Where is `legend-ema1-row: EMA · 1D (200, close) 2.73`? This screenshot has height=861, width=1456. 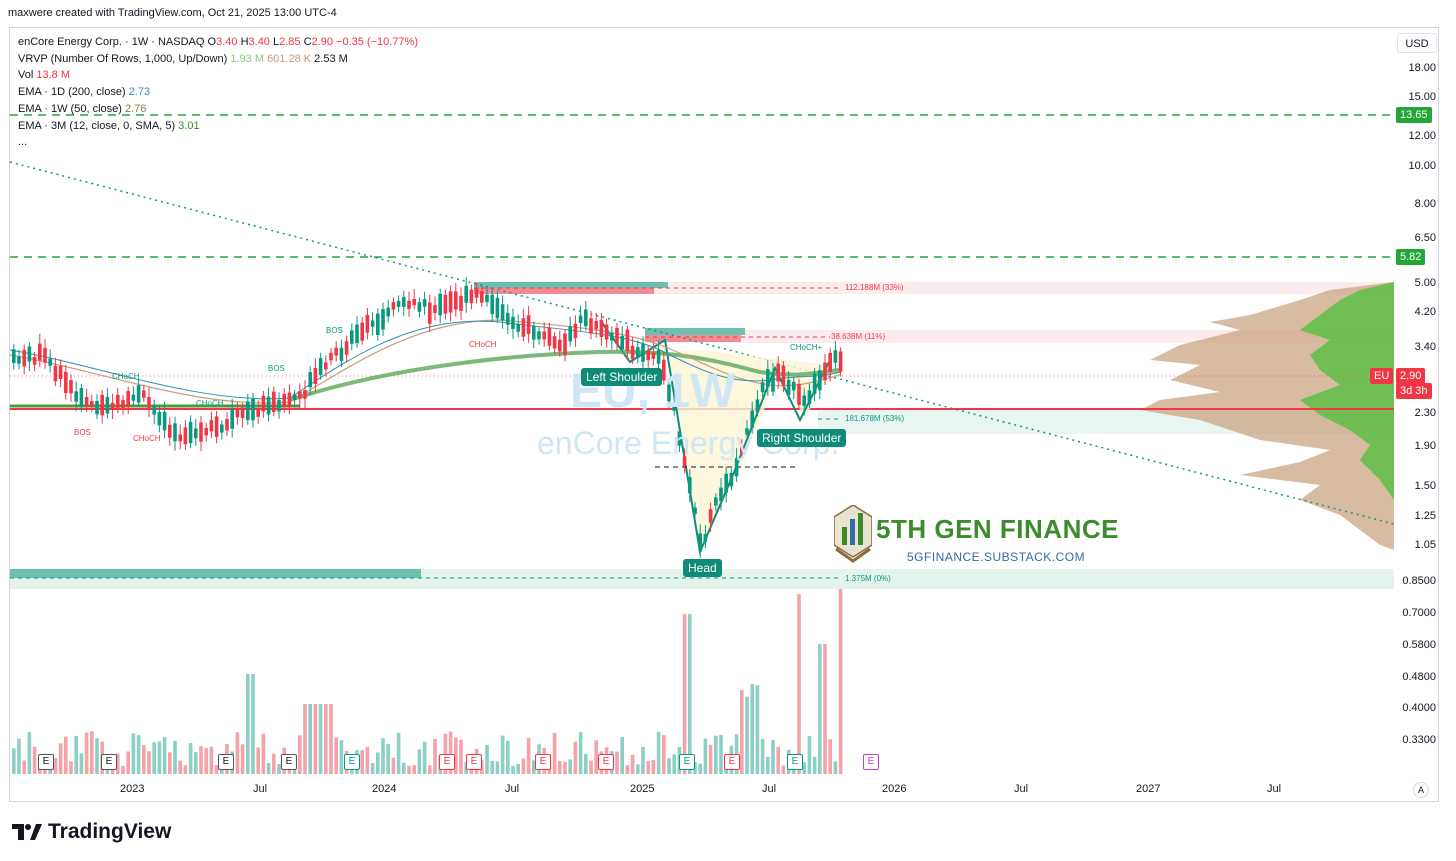
legend-ema1-row: EMA · 1D (200, close) 2.73 is located at coordinates (84, 92).